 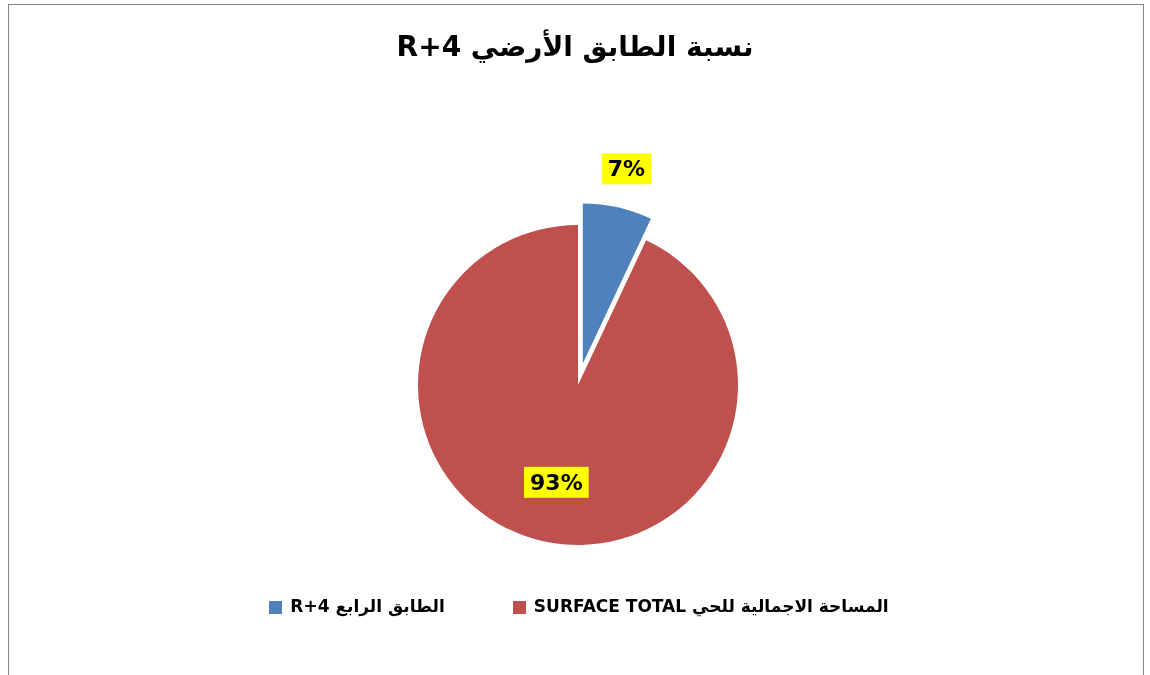 What do you see at coordinates (575, 46) in the screenshot?
I see `chart-title: نسبة الطابق الأرضي R+4` at bounding box center [575, 46].